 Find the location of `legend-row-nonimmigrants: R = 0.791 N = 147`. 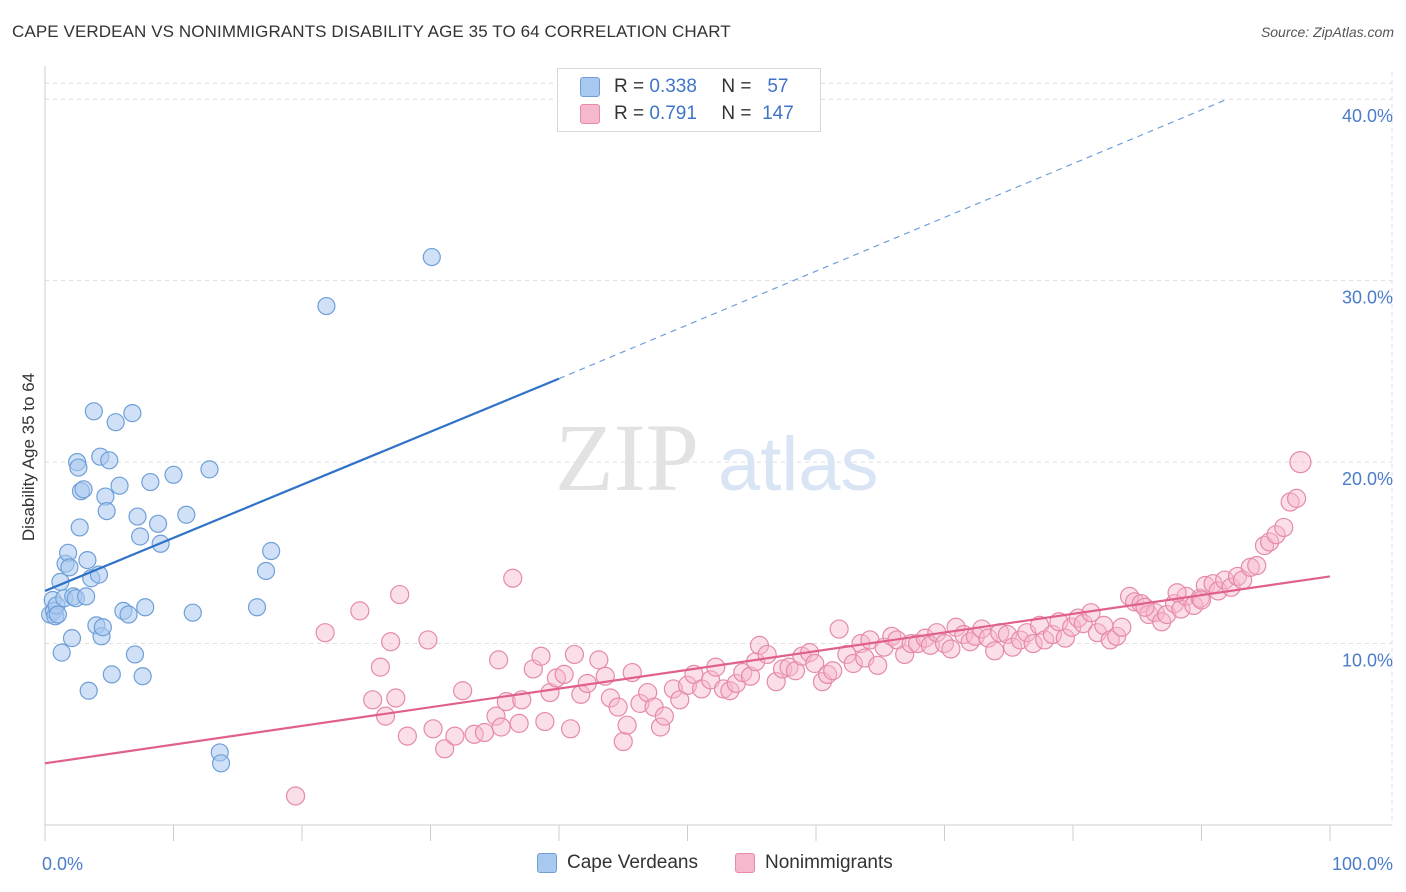

legend-row-nonimmigrants: R = 0.791 N = 147 is located at coordinates (687, 114).